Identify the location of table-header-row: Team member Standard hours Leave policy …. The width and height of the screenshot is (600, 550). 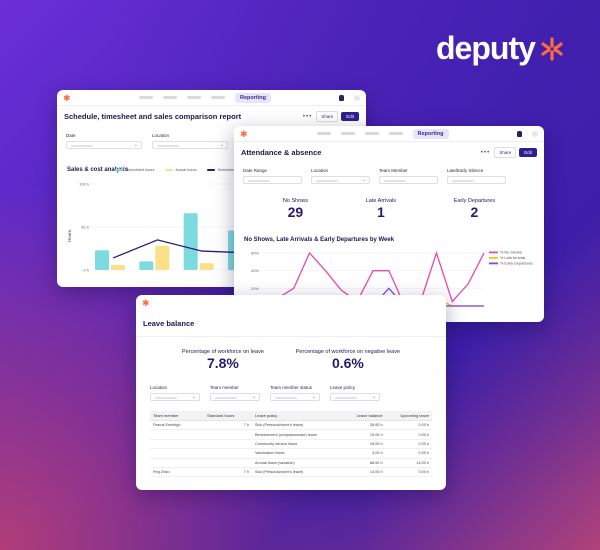
(291, 416).